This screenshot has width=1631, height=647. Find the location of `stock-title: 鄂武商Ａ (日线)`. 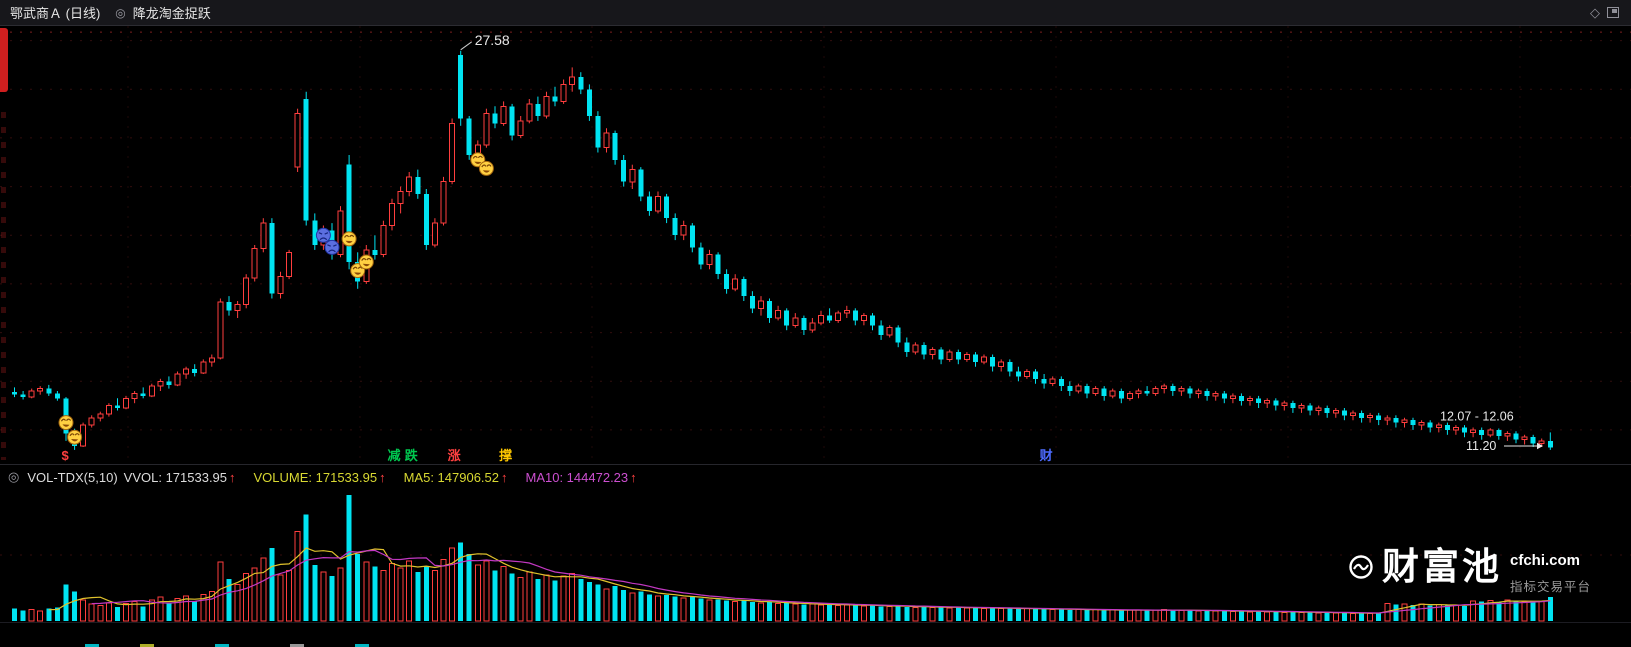

stock-title: 鄂武商Ａ (日线) is located at coordinates (55, 13).